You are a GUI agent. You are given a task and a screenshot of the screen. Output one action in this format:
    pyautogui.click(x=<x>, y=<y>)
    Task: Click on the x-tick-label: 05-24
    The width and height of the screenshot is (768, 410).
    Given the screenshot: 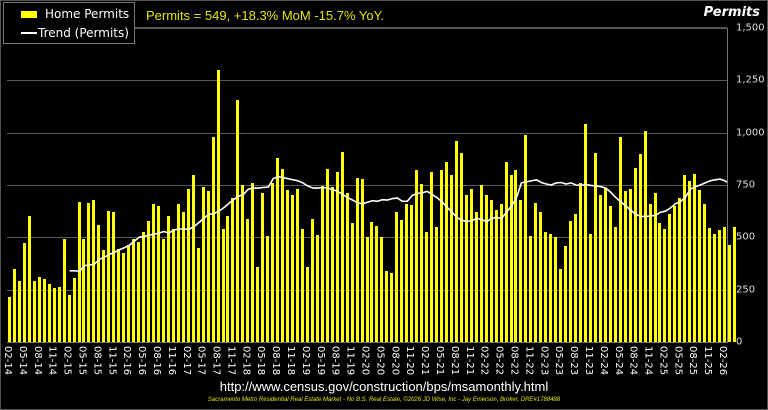 What is the action you would take?
    pyautogui.click(x=618, y=361)
    